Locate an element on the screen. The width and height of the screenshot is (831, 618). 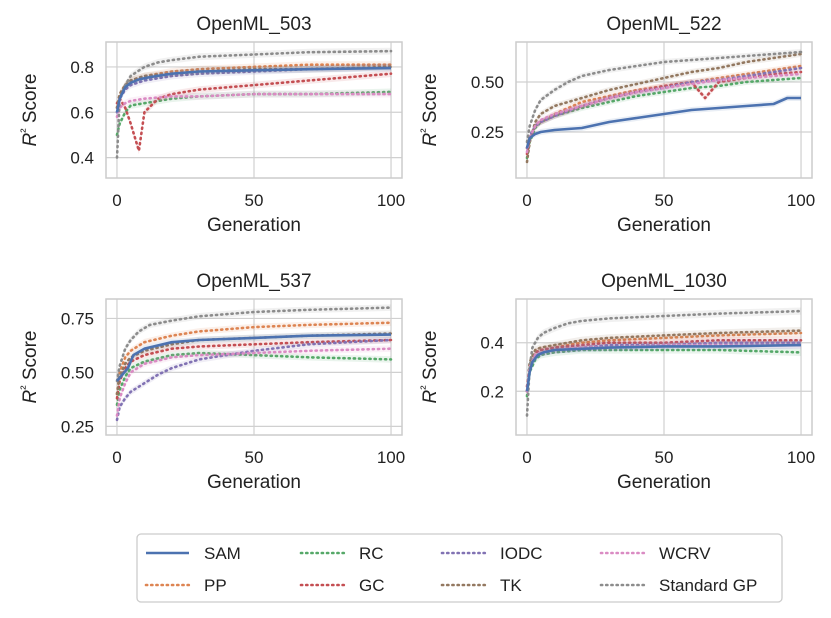
subplot-title: OpenML_1030 is located at coordinates (664, 281).